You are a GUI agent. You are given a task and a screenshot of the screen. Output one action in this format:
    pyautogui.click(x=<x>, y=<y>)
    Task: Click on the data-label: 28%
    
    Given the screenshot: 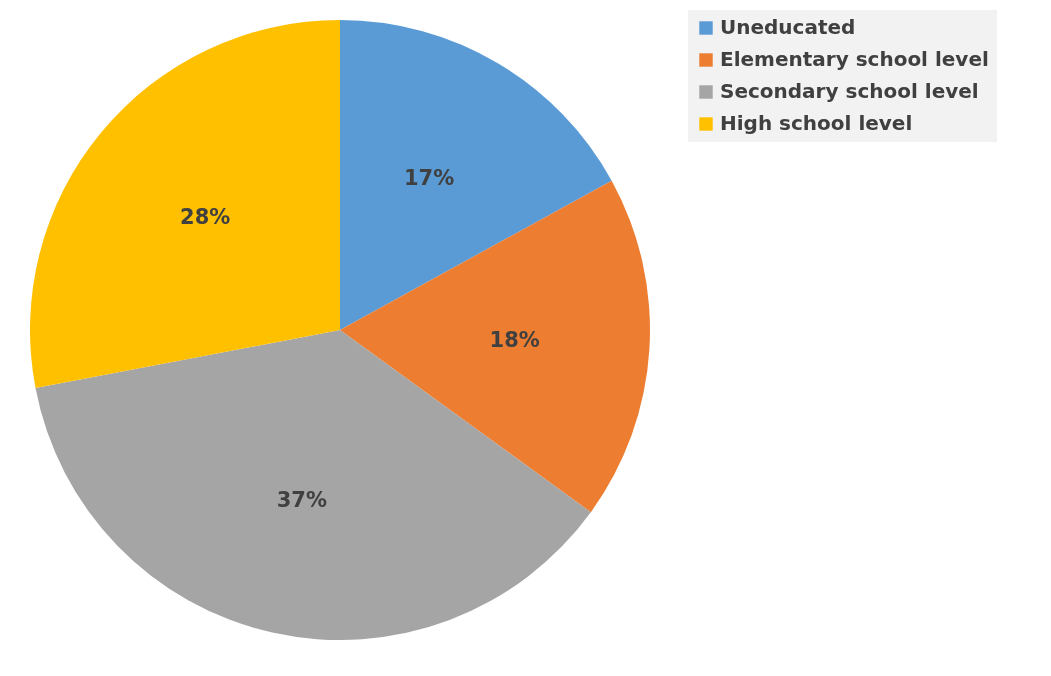 What is the action you would take?
    pyautogui.click(x=205, y=217)
    